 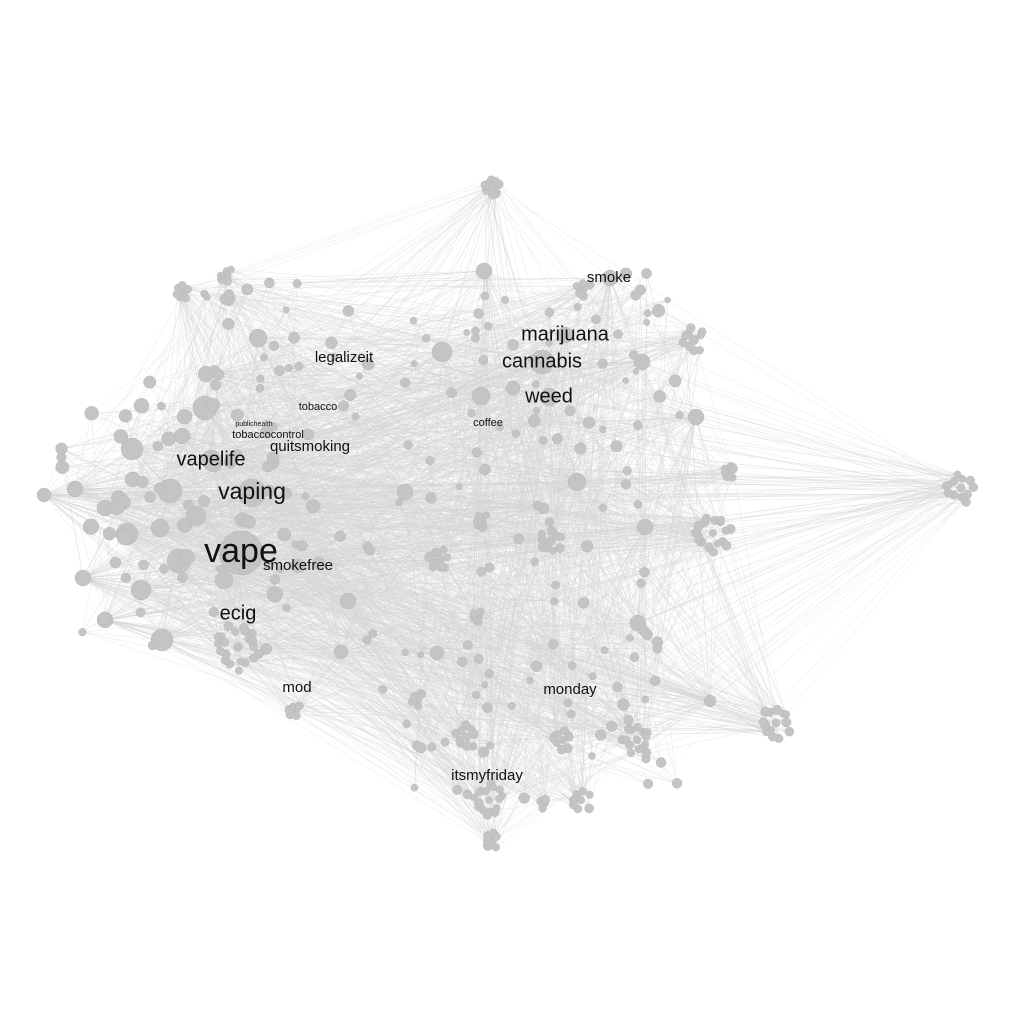 What do you see at coordinates (268, 435) in the screenshot?
I see `label-tobaccocontrol: tobaccocontrol` at bounding box center [268, 435].